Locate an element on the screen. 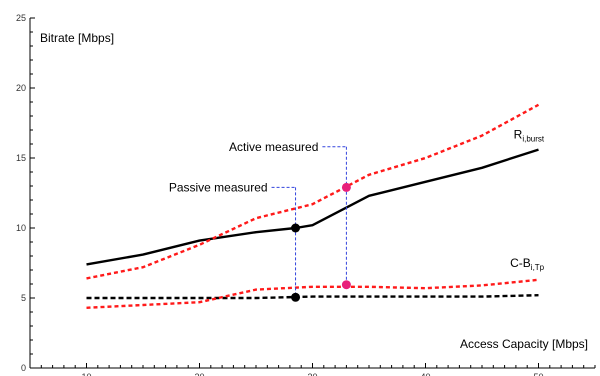 This screenshot has height=376, width=600. labels-layer: Ri,burst C-Bi,Tp is located at coordinates (527, 199).